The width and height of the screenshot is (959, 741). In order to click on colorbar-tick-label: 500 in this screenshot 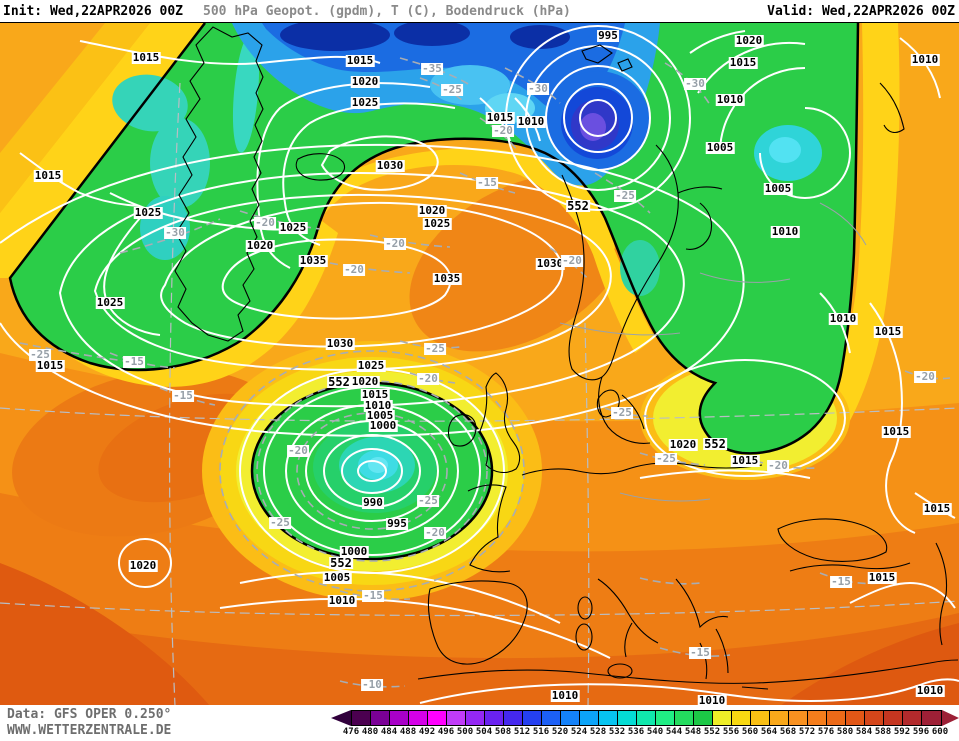, I will do `click(465, 732)`.